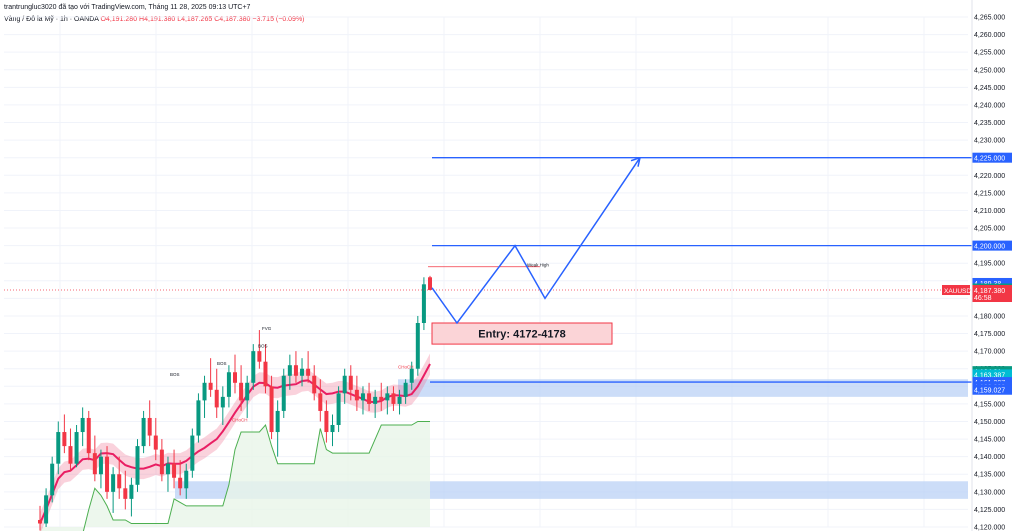 This screenshot has width=1015, height=531. I want to click on y-tick-label: 4,240.000, so click(989, 105).